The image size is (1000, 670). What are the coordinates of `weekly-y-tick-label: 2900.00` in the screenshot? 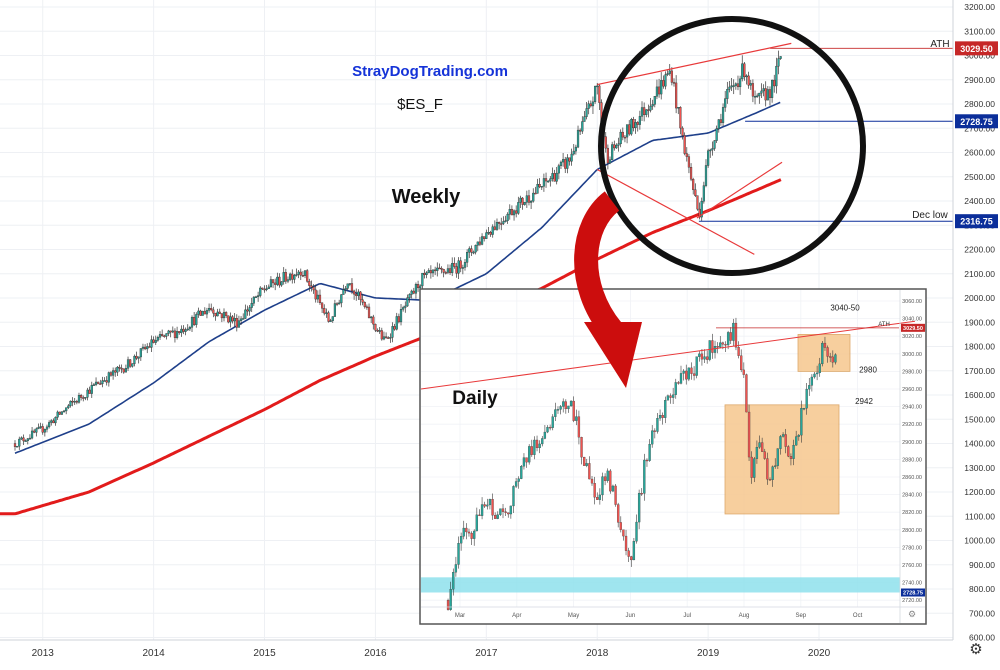 It's located at (979, 80).